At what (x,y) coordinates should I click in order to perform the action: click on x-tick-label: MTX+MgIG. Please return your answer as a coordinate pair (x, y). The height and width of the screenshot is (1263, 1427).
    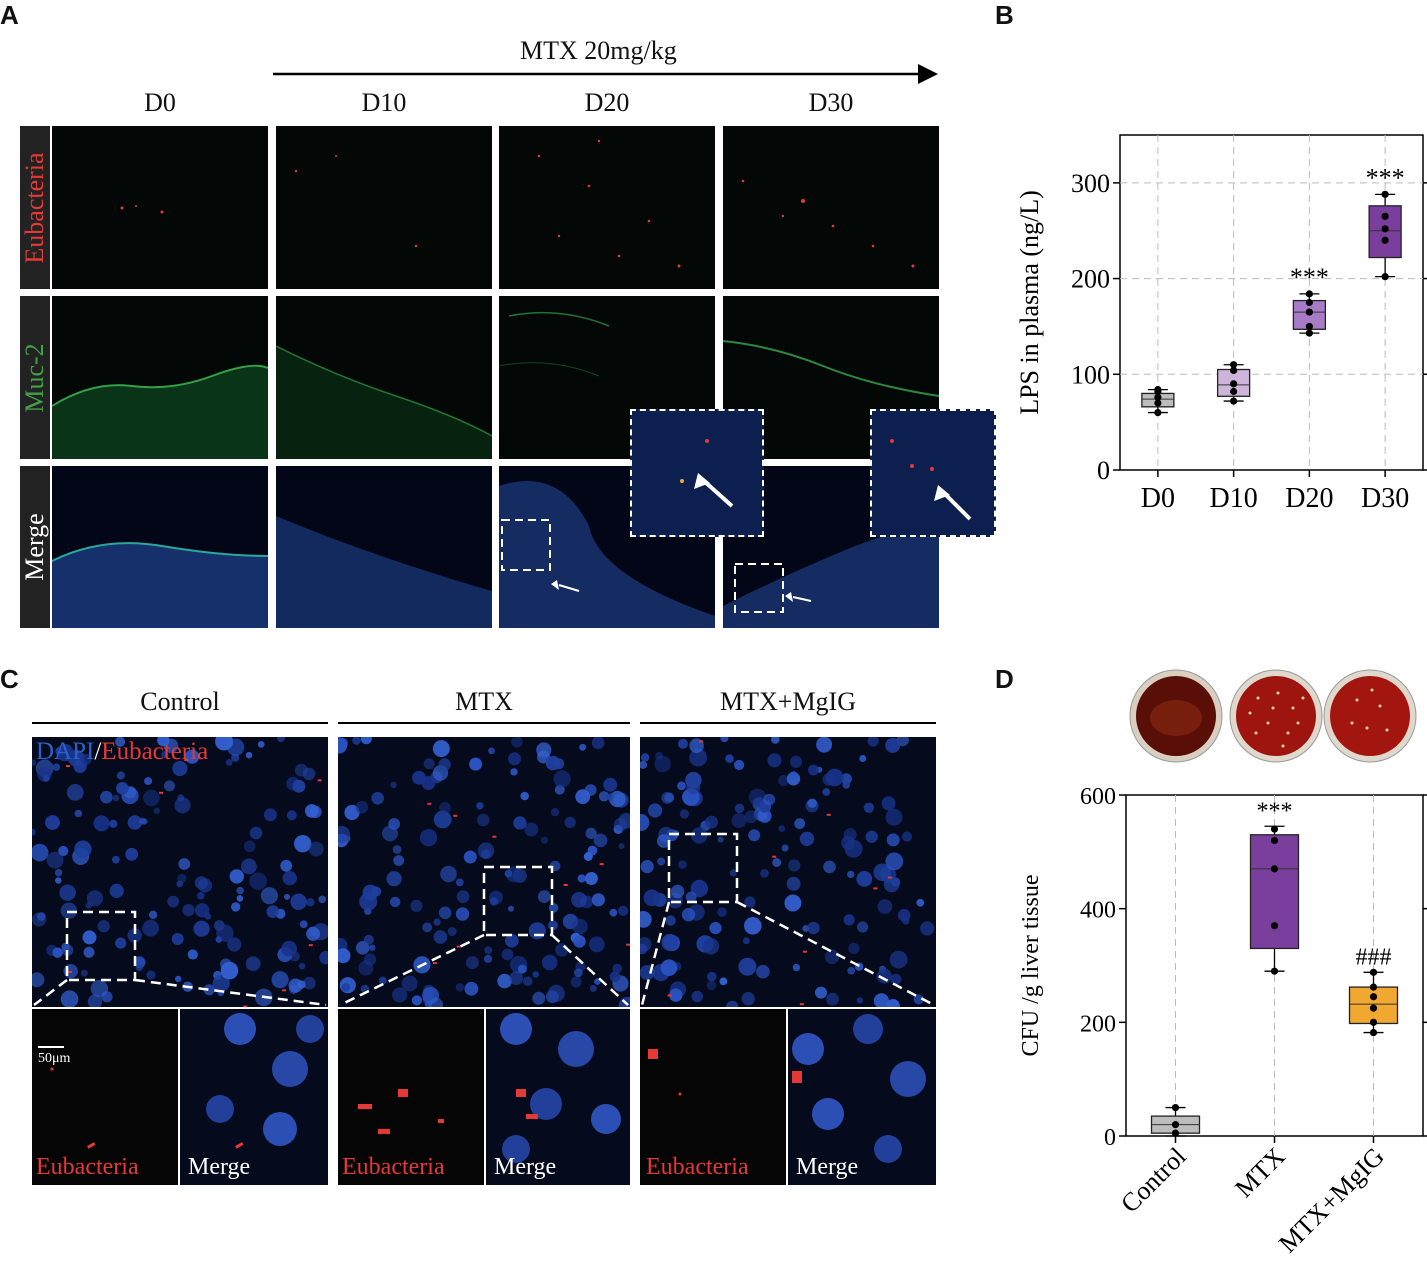
    Looking at the image, I should click on (1331, 1200).